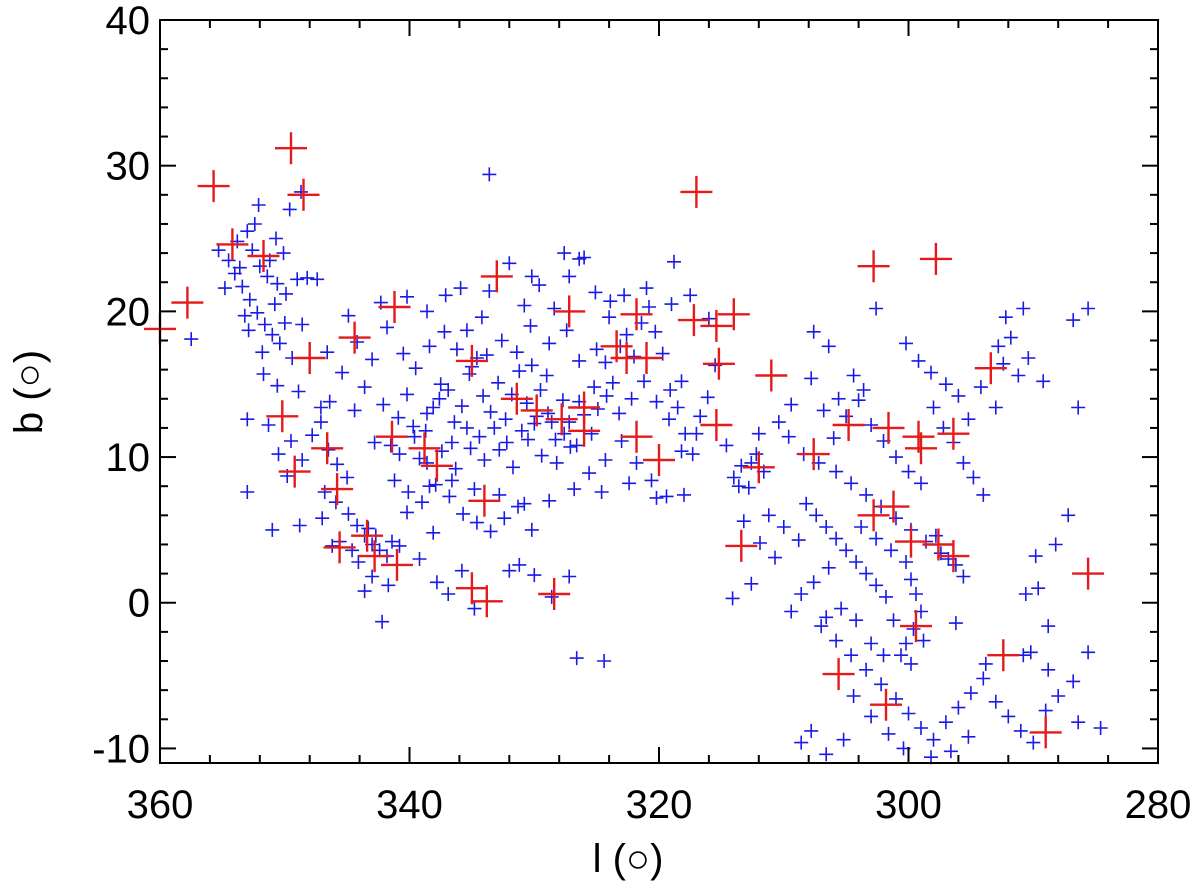 The image size is (1200, 886). What do you see at coordinates (128, 167) in the screenshot?
I see `y-tick-label: 30` at bounding box center [128, 167].